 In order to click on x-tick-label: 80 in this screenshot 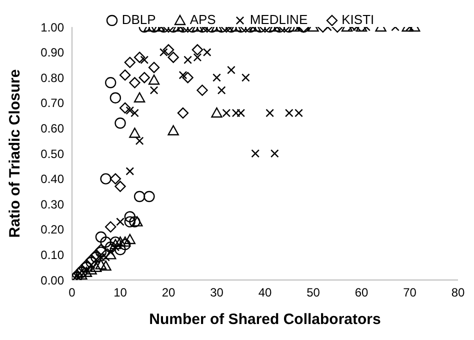, I will do `click(458, 293)`.